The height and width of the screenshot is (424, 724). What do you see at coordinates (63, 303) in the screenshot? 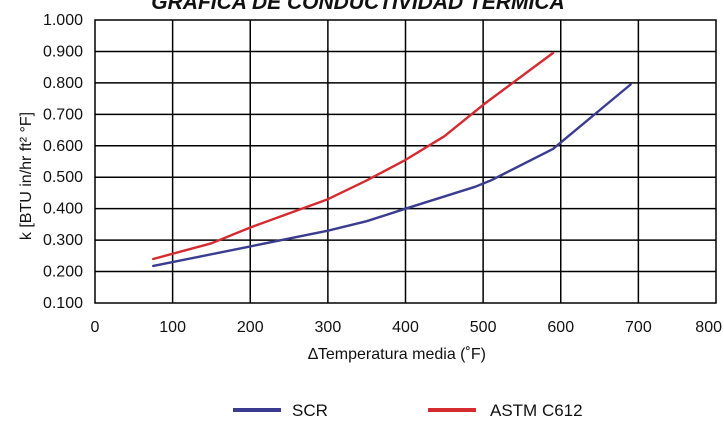
I see `y-tick-label: 0.100` at bounding box center [63, 303].